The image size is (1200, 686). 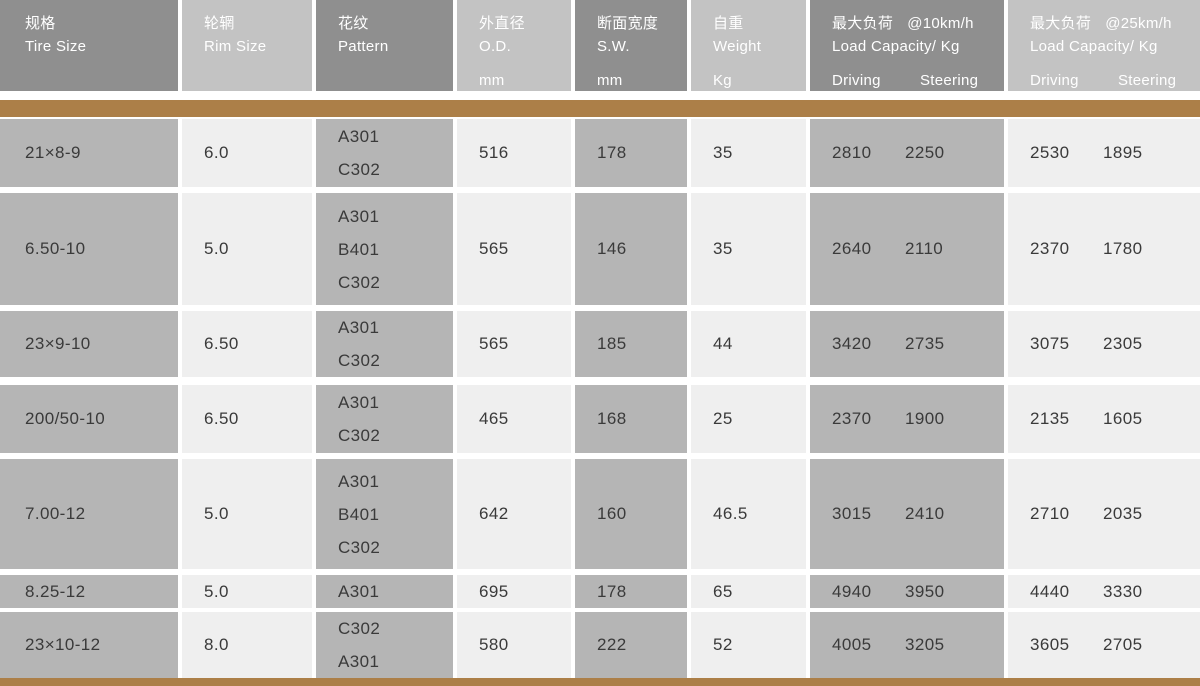 I want to click on speed-label: @25km/h, so click(x=1138, y=23).